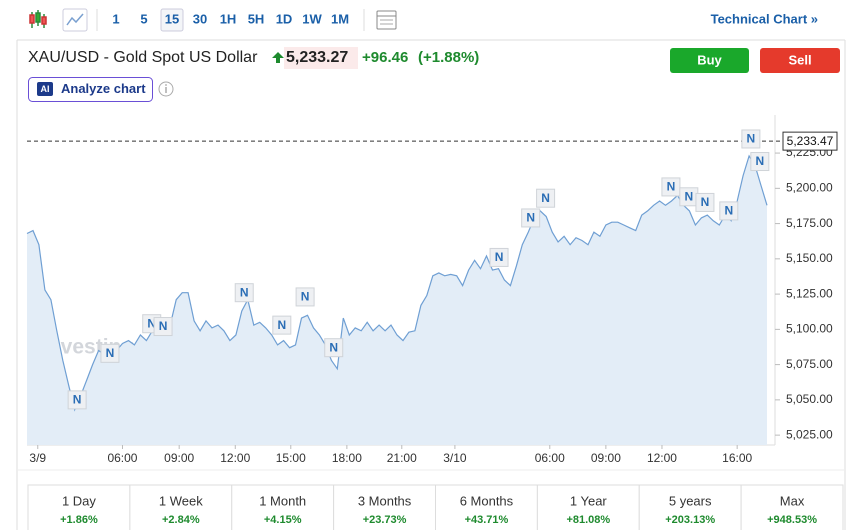 Image resolution: width=862 pixels, height=530 pixels. What do you see at coordinates (448, 57) in the screenshot?
I see `change-pct: (+1.88%)` at bounding box center [448, 57].